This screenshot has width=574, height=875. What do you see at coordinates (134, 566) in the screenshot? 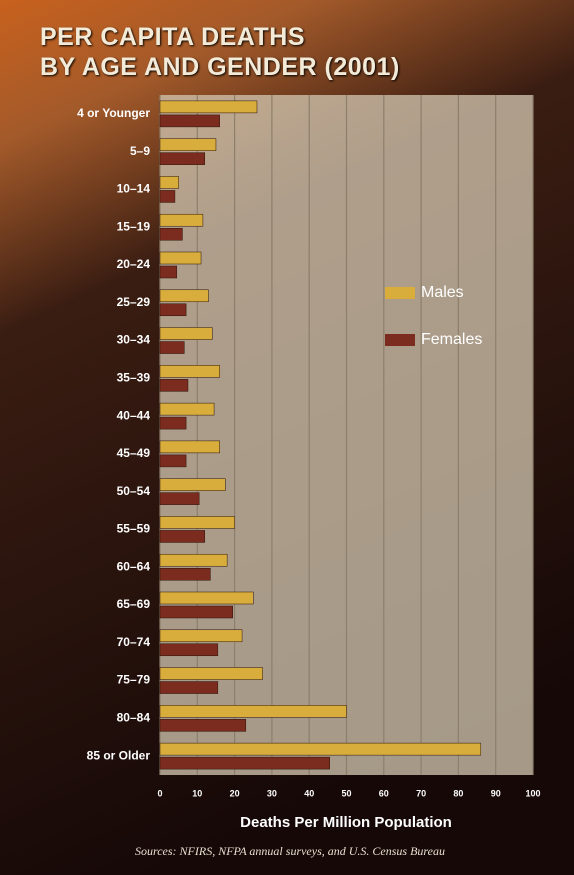
I see `y-tick-label: 60–64` at bounding box center [134, 566].